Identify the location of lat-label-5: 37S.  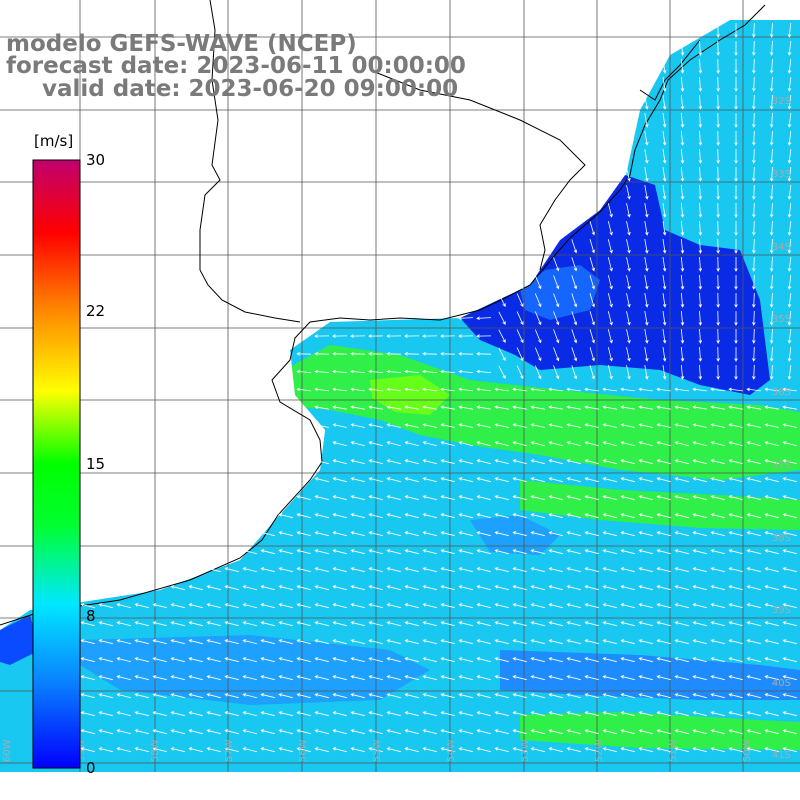
(781, 465).